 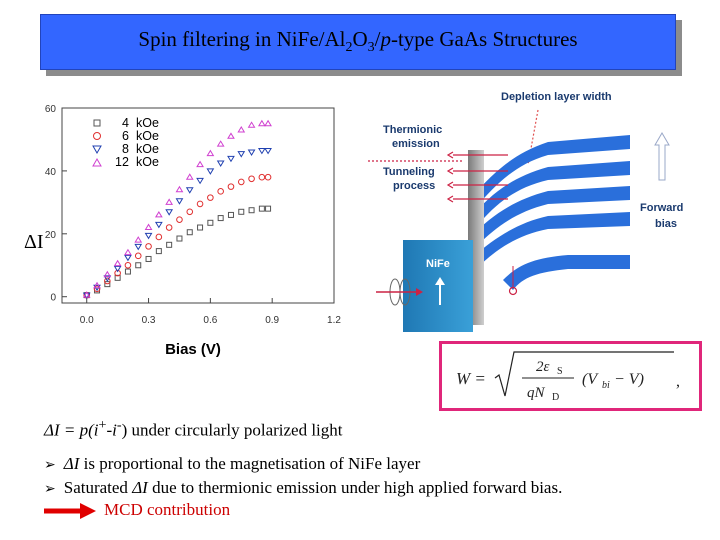 What do you see at coordinates (513, 291) in the screenshot?
I see `hole-icon` at bounding box center [513, 291].